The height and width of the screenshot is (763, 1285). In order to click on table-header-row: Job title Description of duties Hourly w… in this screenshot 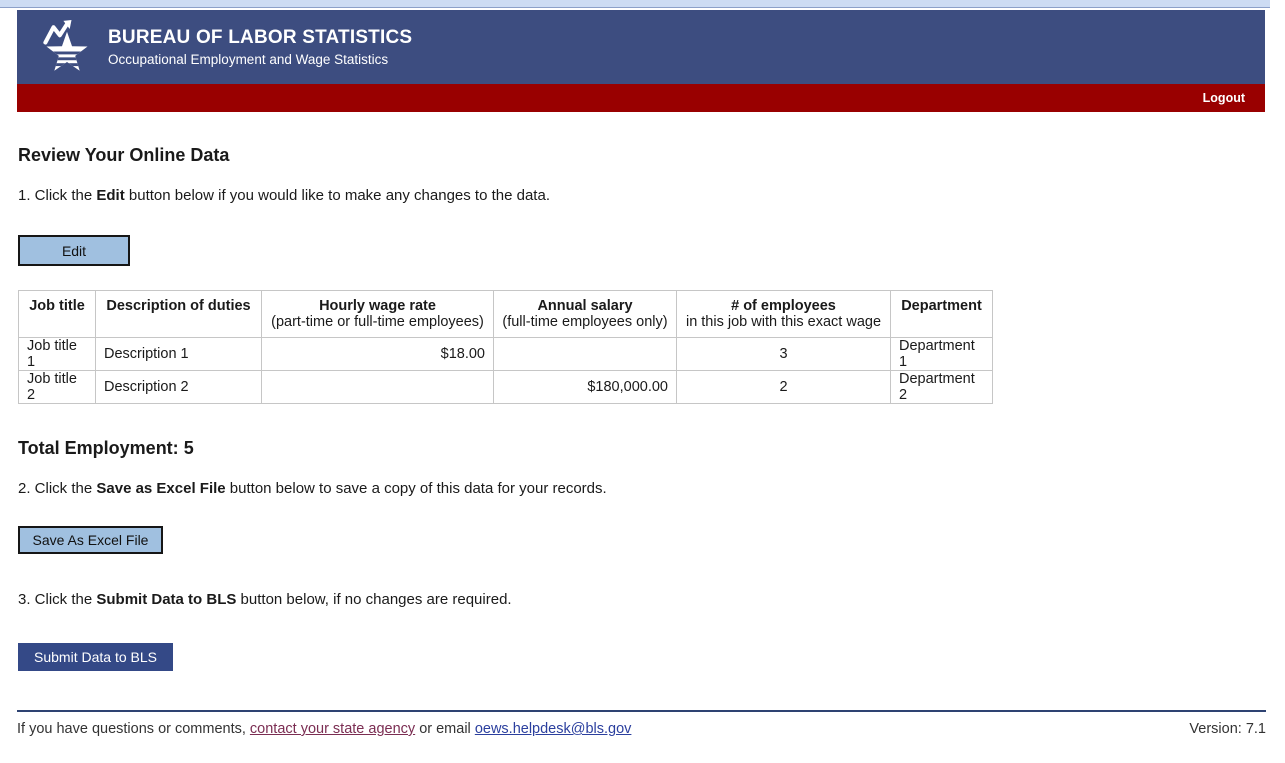, I will do `click(505, 314)`.